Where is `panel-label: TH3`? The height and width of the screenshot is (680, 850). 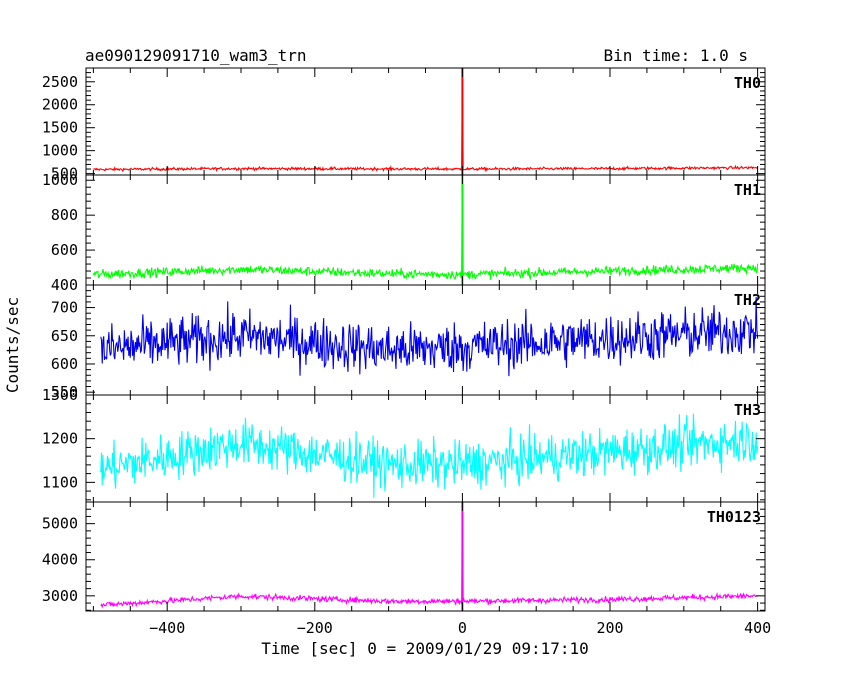
panel-label: TH3 is located at coordinates (747, 410).